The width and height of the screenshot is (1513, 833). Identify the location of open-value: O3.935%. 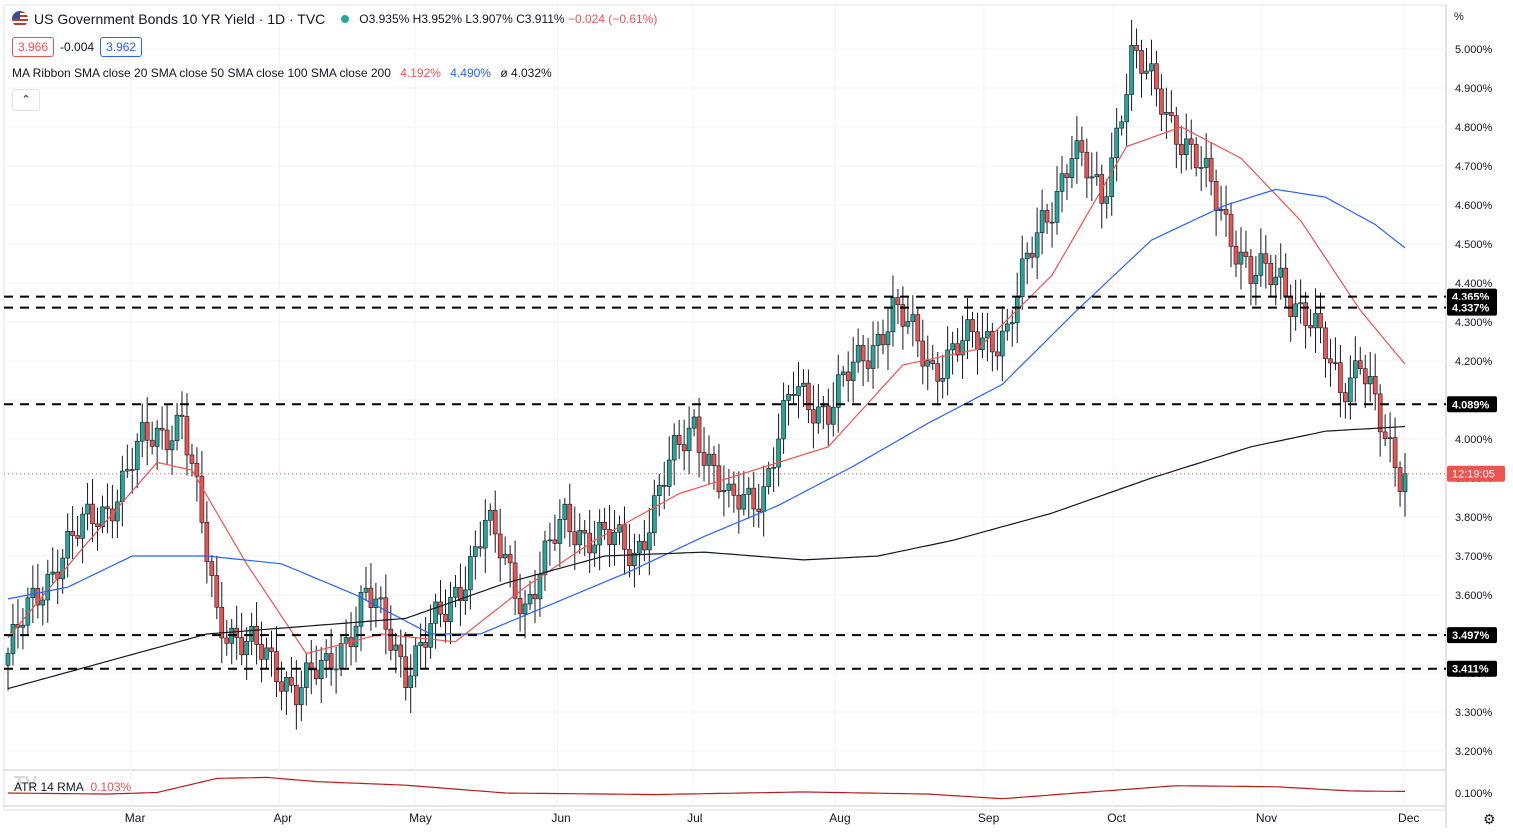
(384, 19).